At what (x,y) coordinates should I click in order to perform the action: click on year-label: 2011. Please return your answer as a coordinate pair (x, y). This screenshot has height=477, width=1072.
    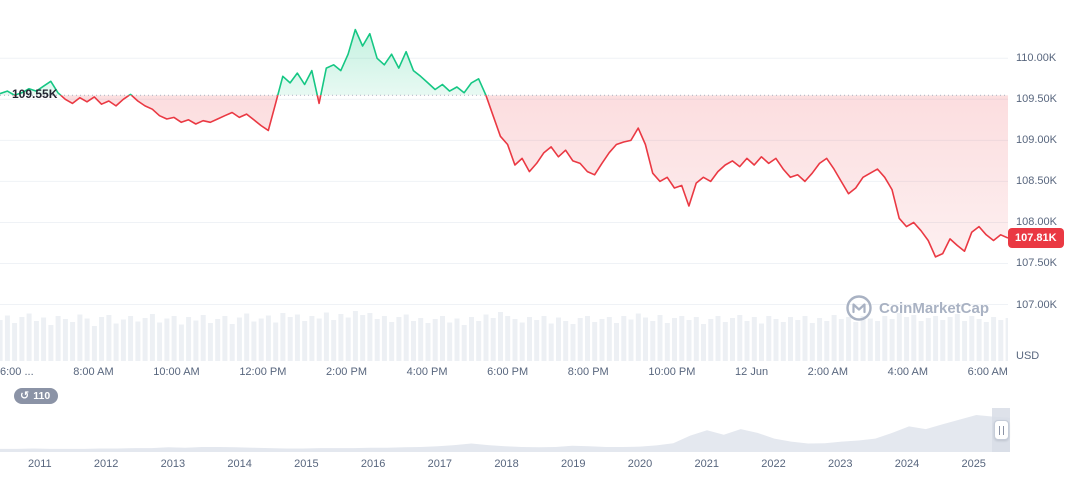
    Looking at the image, I should click on (40, 464).